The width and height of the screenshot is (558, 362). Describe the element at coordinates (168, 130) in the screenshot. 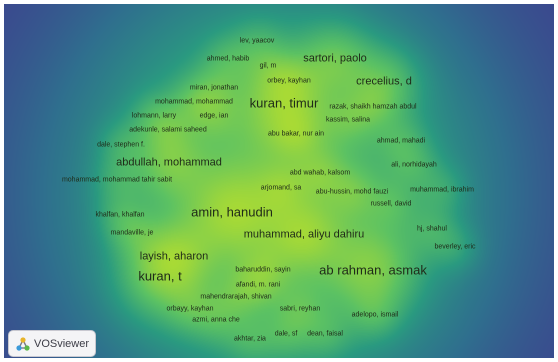

I see `term-label: adekunle, salami saheed` at that location.